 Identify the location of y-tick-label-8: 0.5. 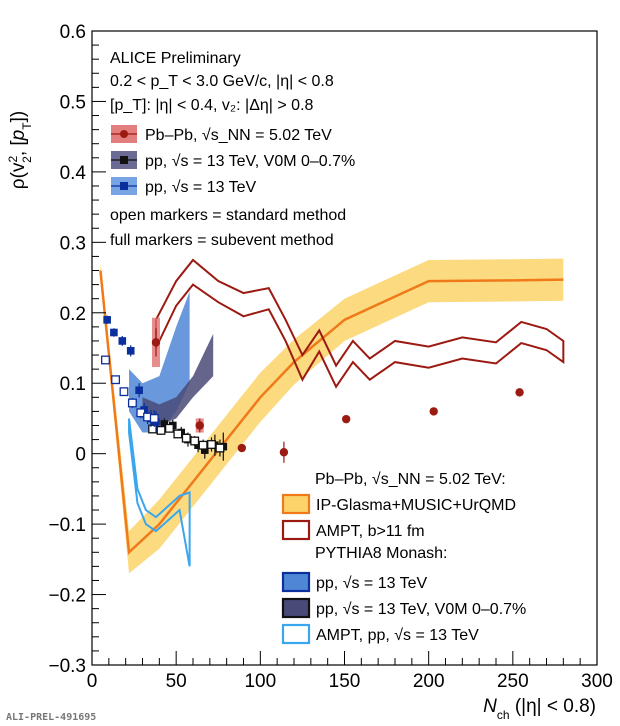
(73, 102).